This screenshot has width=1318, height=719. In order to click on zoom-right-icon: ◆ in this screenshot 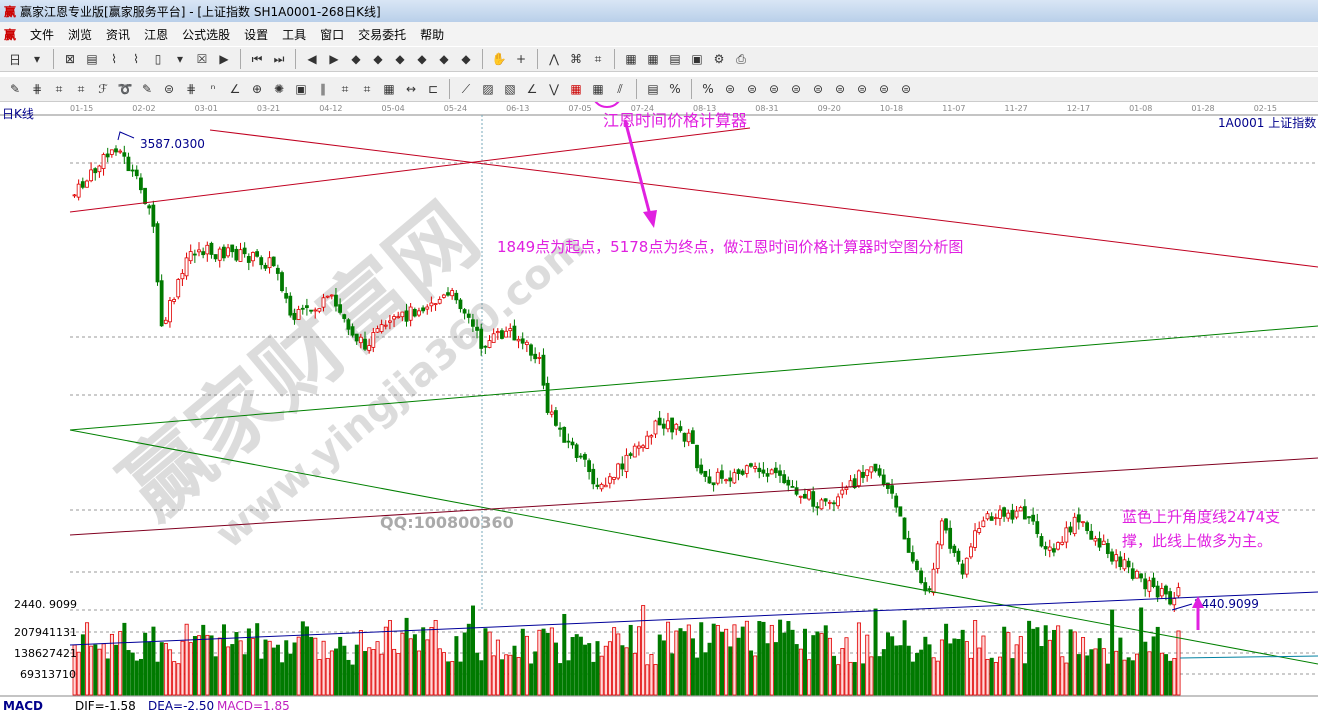, I will do `click(378, 59)`.